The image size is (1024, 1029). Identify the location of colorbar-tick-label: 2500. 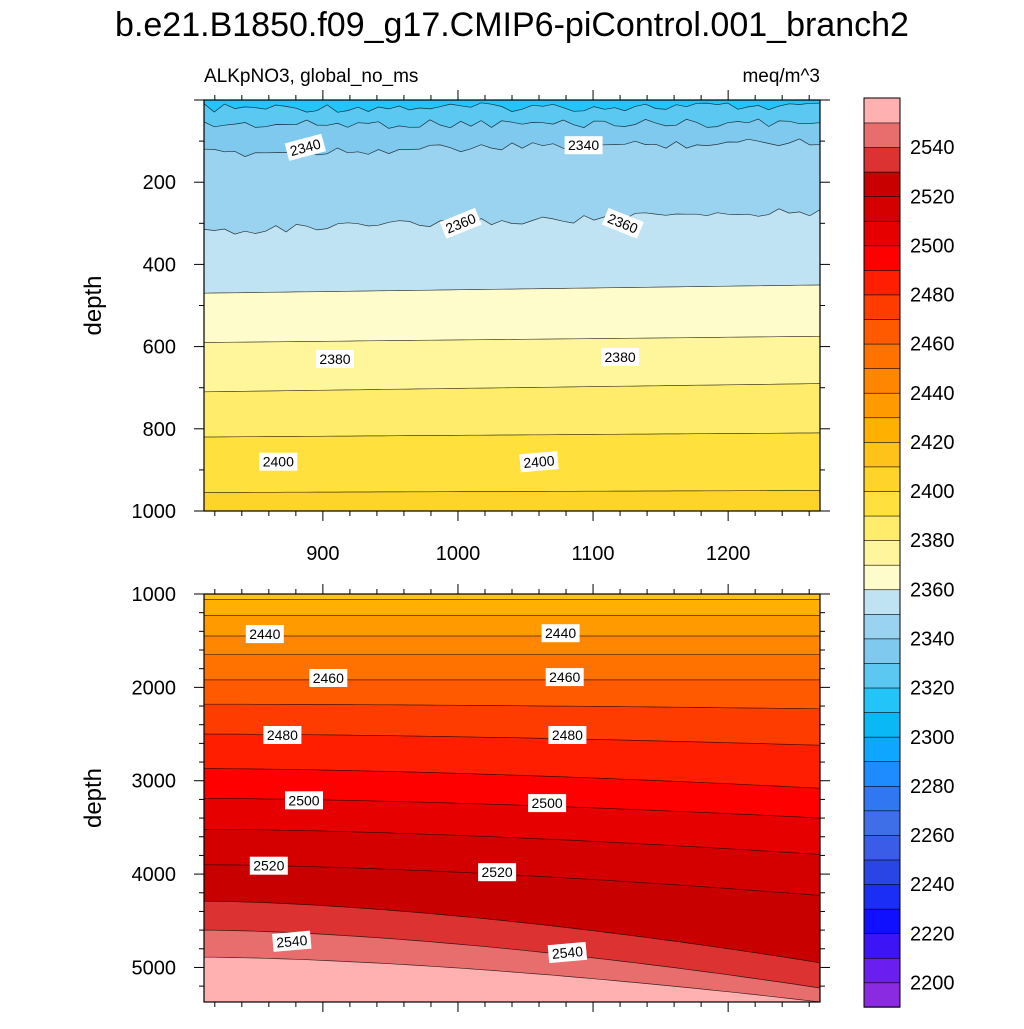
(932, 246).